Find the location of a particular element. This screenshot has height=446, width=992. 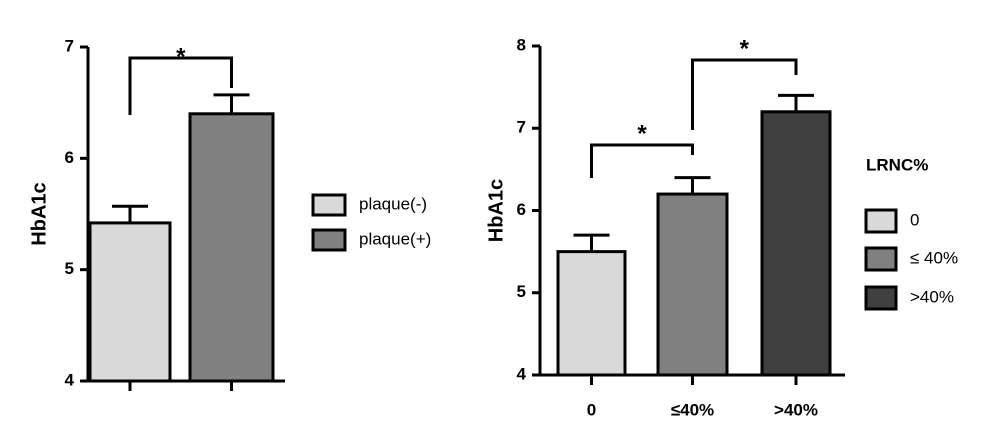

legend-label: ≤ 40% is located at coordinates (934, 257).